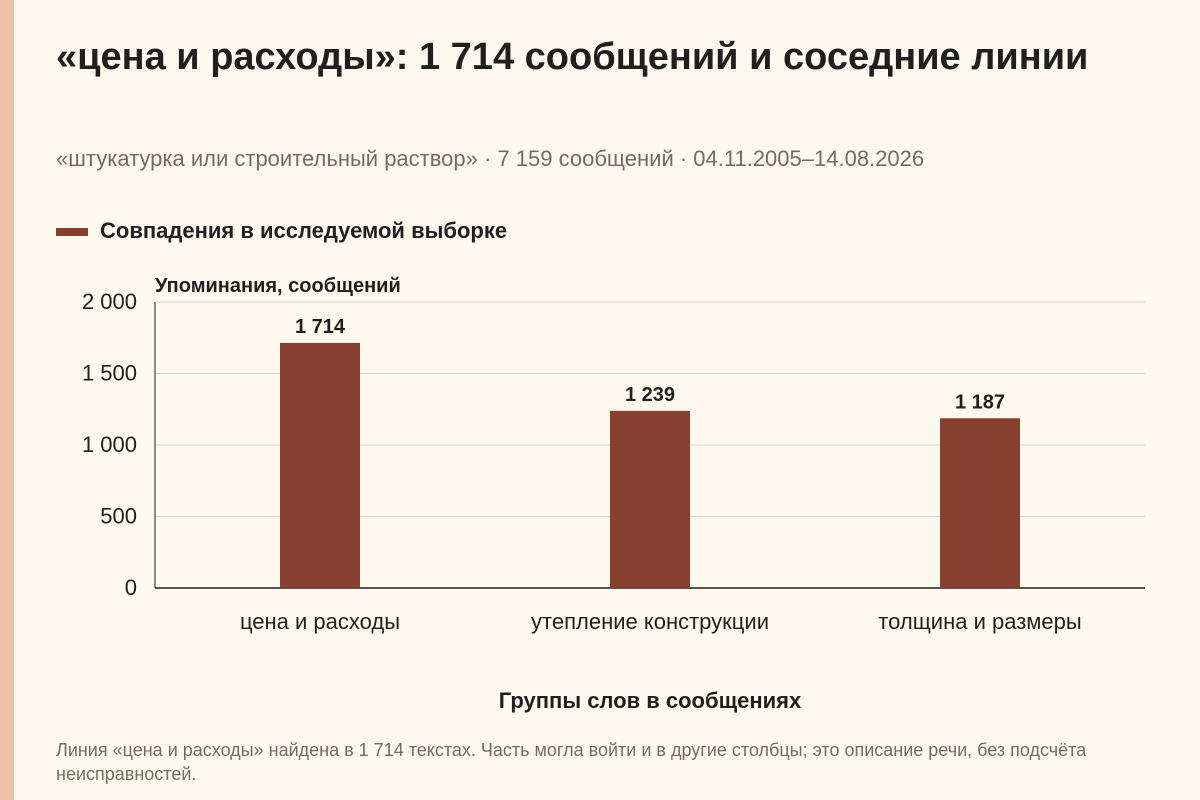 This screenshot has width=1200, height=800. What do you see at coordinates (109, 301) in the screenshot?
I see `y-tick-label: 2 000` at bounding box center [109, 301].